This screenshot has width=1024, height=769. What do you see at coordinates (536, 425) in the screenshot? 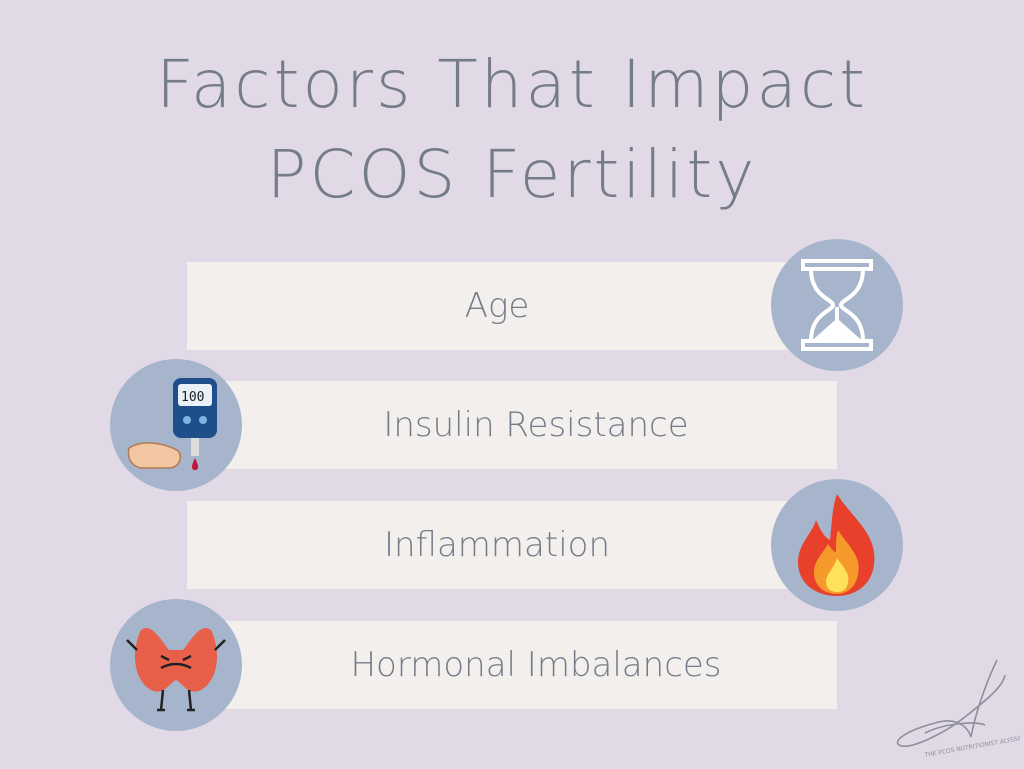
I see `factor-label: Insulin Resistance` at bounding box center [536, 425].